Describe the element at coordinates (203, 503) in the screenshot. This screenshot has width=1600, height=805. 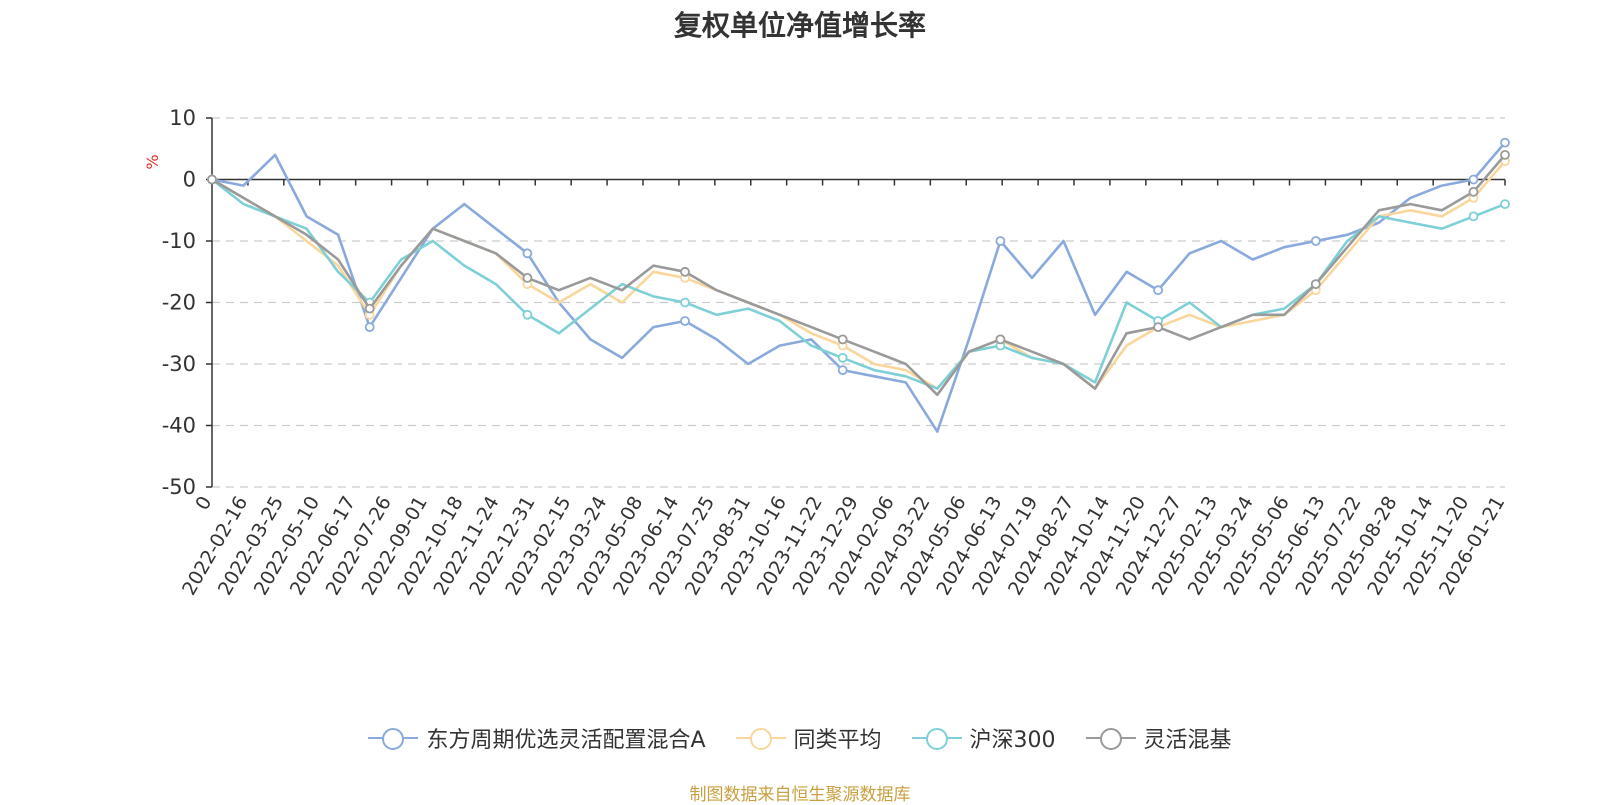
I see `x-tick-label: 0` at that location.